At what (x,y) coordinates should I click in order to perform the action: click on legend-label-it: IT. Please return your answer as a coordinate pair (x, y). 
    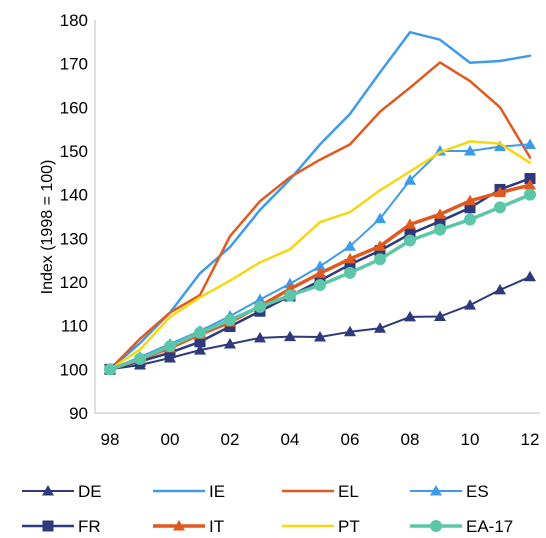
    Looking at the image, I should click on (216, 526).